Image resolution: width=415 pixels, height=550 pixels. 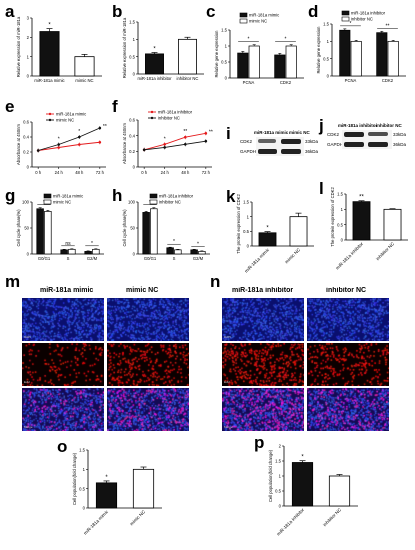 I want to click on x-tick-label: CDK2, so click(x=286, y=82).